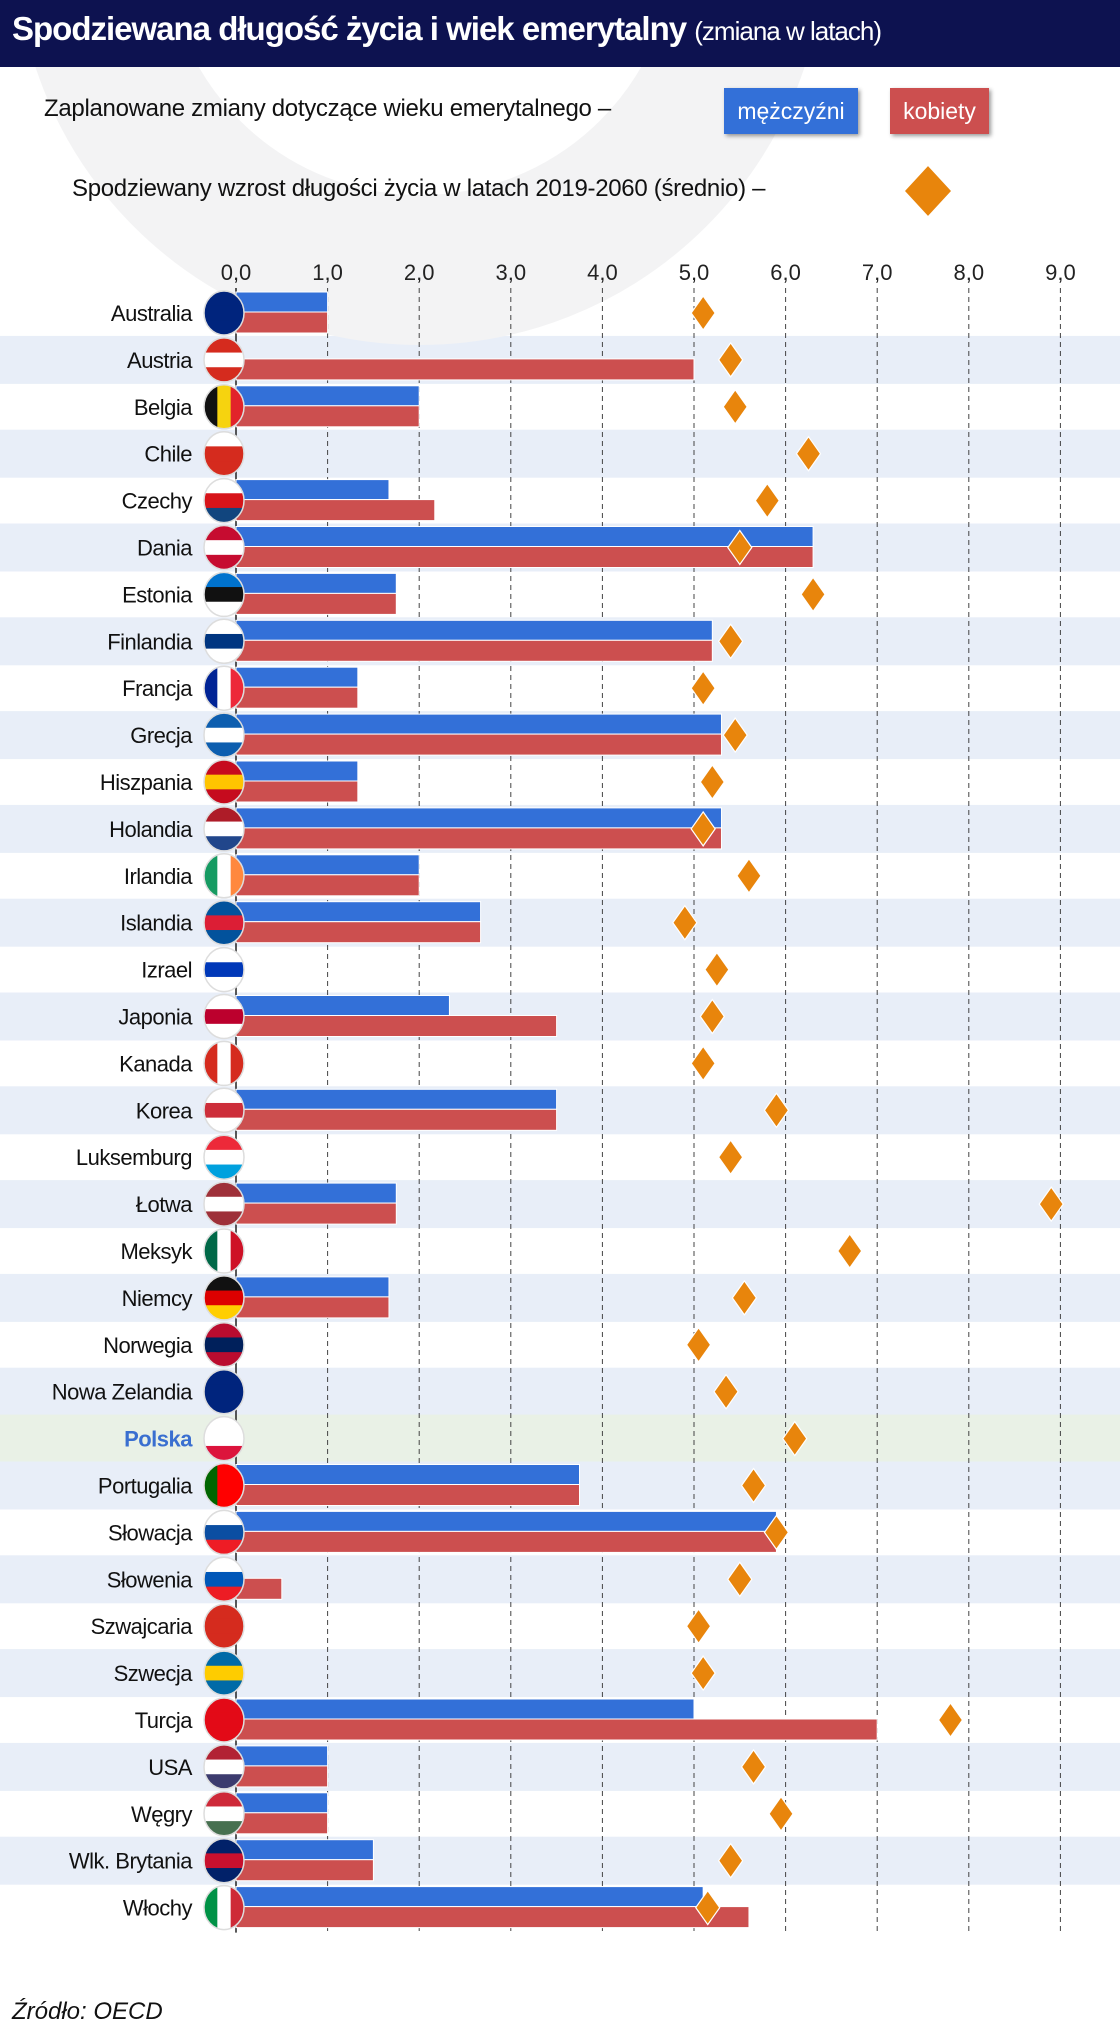 This screenshot has width=1120, height=2035. What do you see at coordinates (511, 272) in the screenshot?
I see `x-tick-label: 3,0` at bounding box center [511, 272].